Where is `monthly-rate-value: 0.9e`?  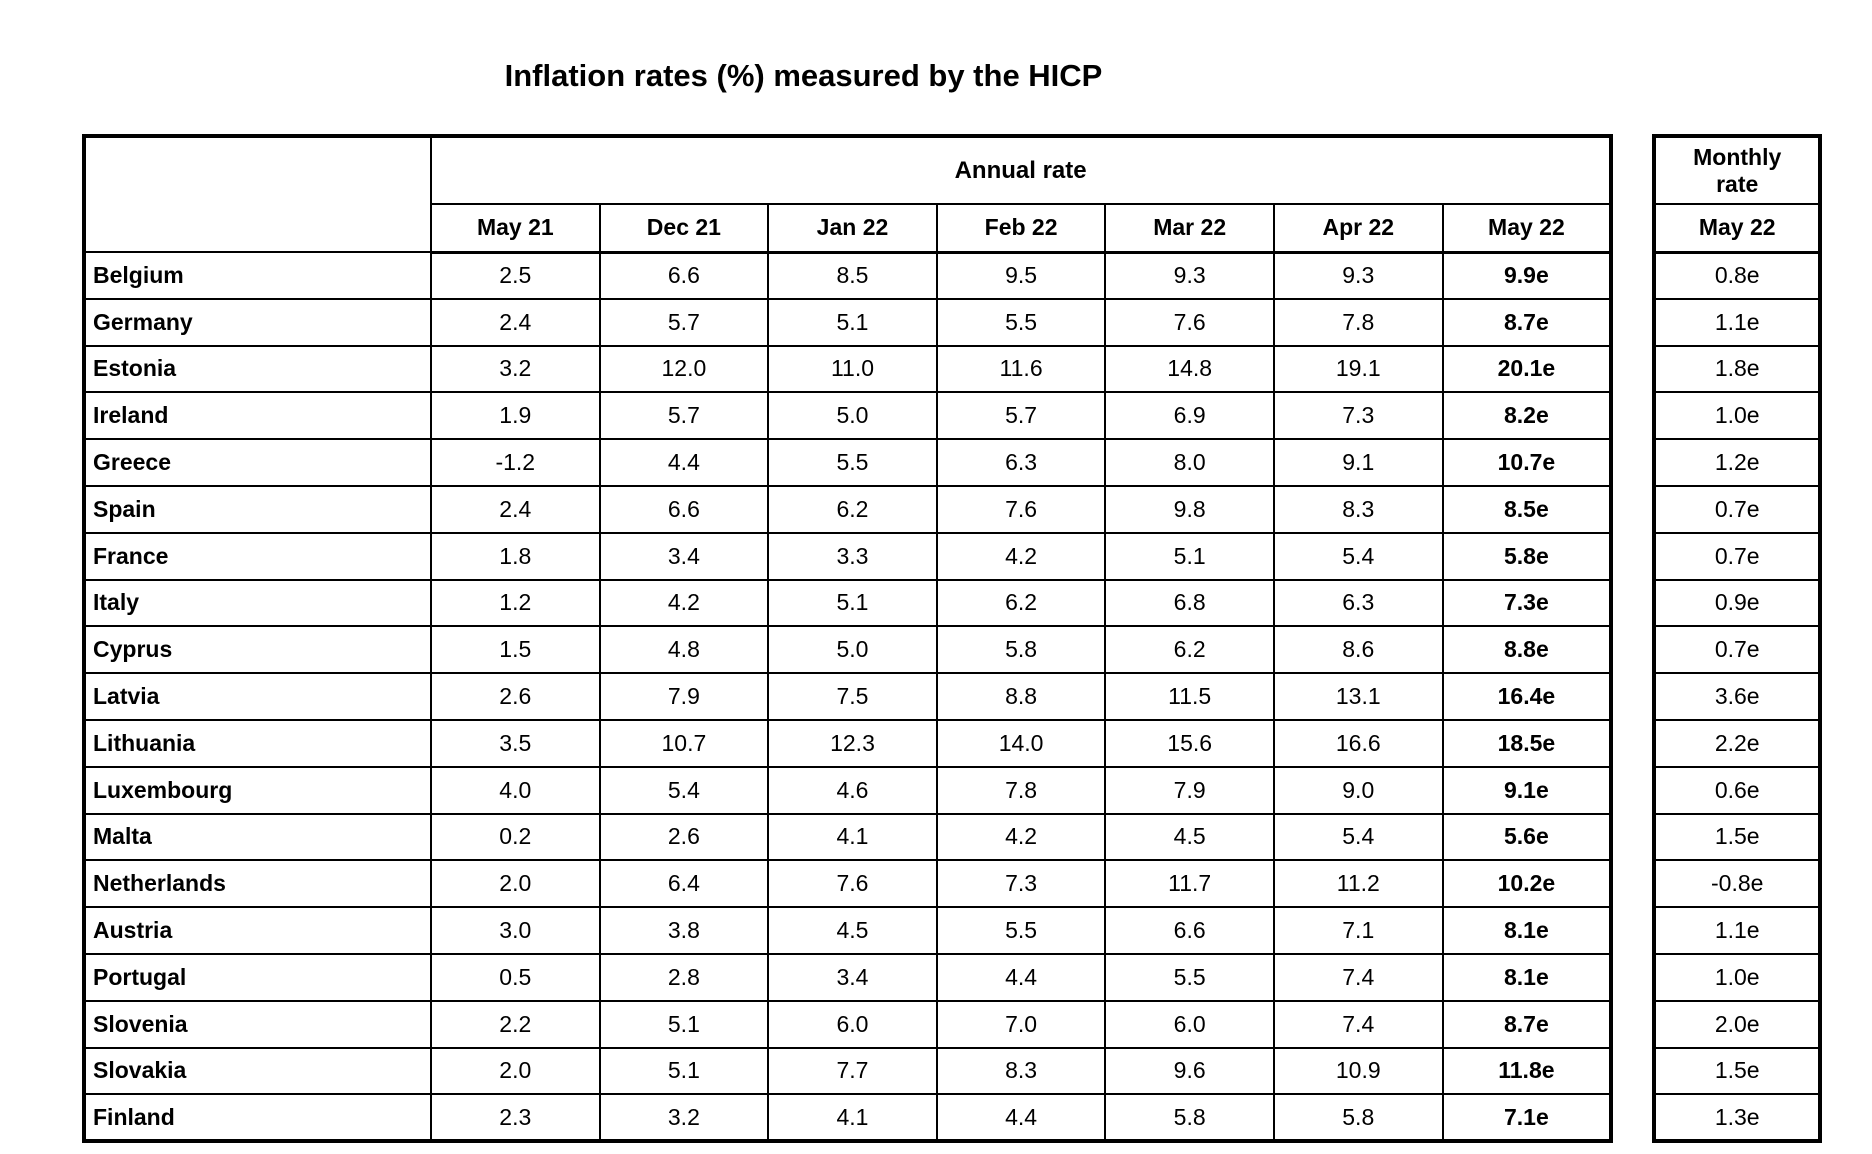 monthly-rate-value: 0.9e is located at coordinates (1737, 603).